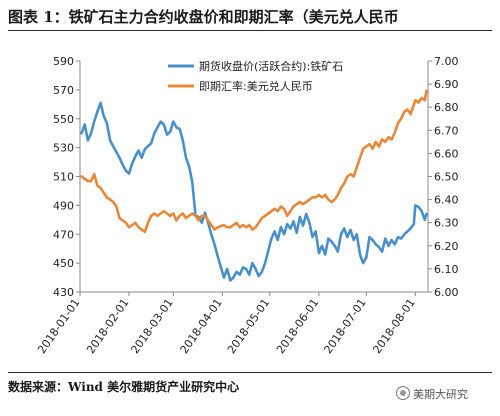 This screenshot has width=500, height=416. What do you see at coordinates (271, 66) in the screenshot?
I see `legend-label: 期货收盘价(活跃合约):铁矿石` at bounding box center [271, 66].